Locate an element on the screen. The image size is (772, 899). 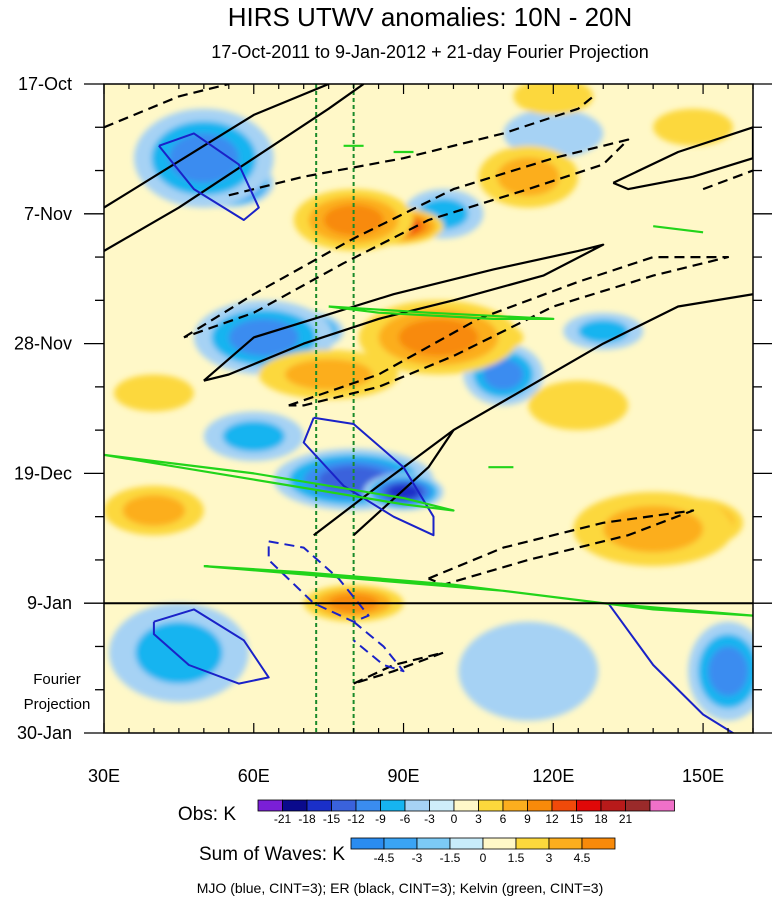
obs-colorbar-level-label: 3 is located at coordinates (478, 819).